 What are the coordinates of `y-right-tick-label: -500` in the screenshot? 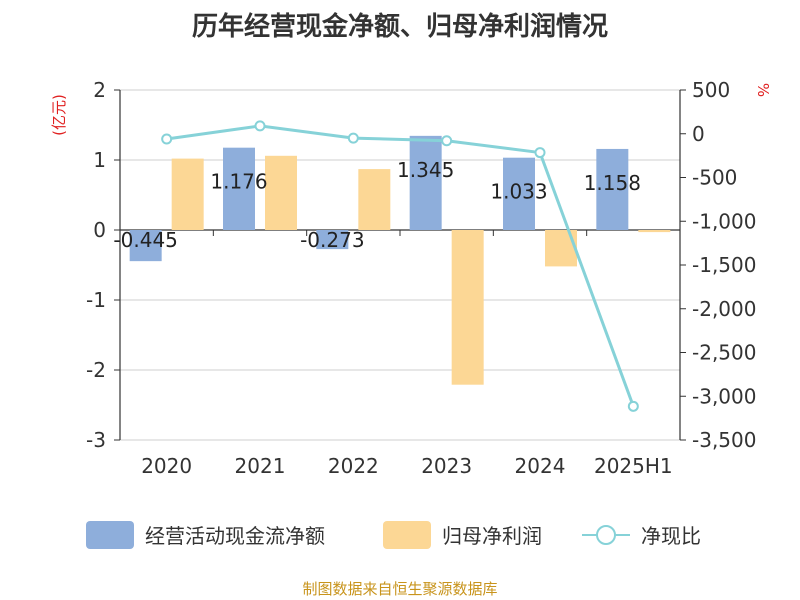 It's located at (714, 178).